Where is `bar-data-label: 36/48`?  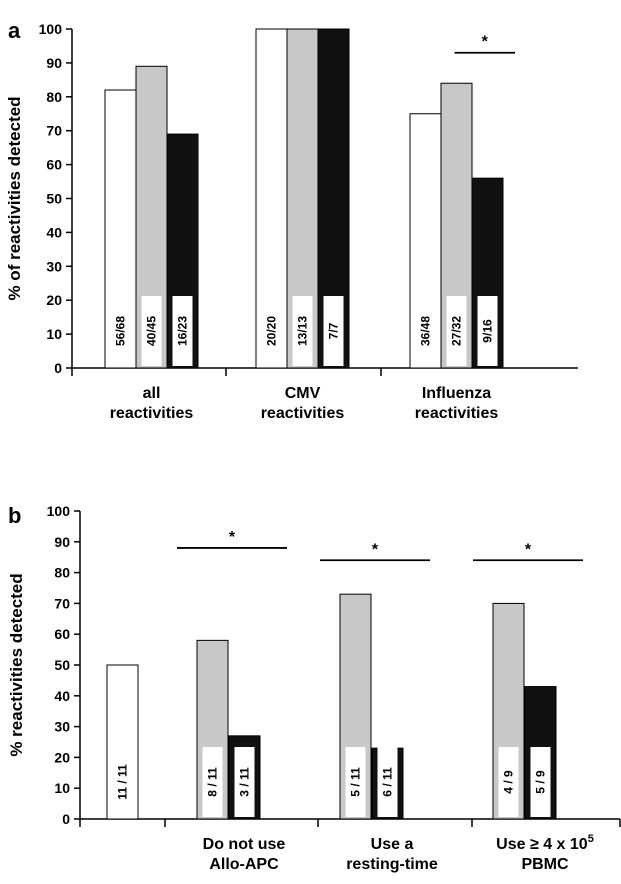 bar-data-label: 36/48 is located at coordinates (426, 331).